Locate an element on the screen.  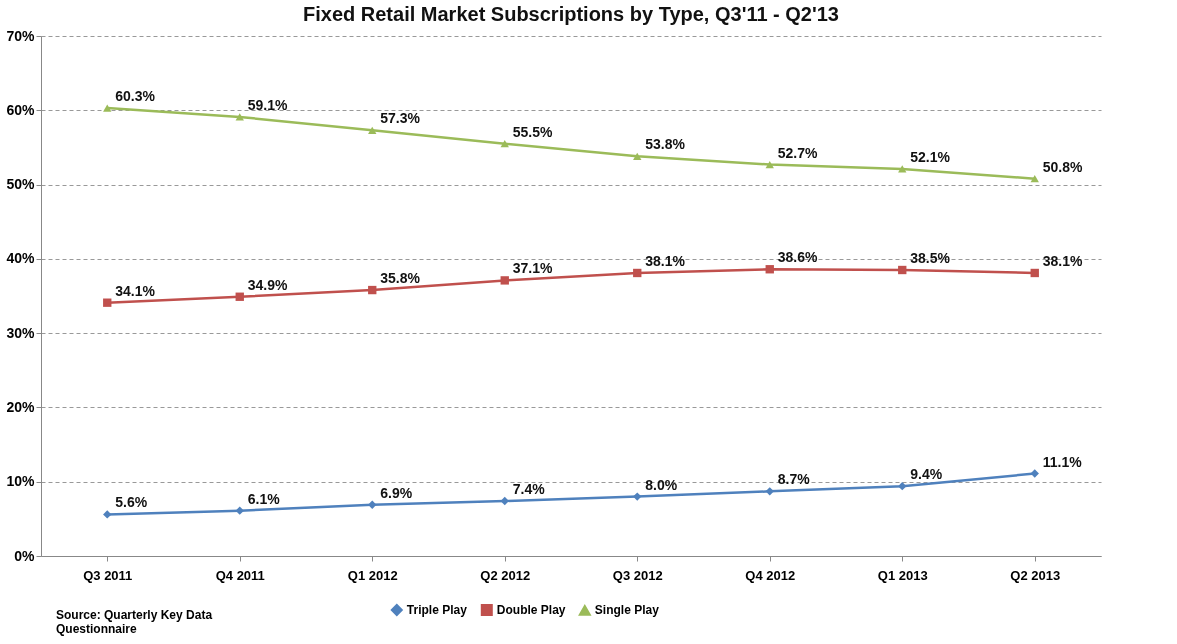
y-tick-label: 20% is located at coordinates (21, 406).